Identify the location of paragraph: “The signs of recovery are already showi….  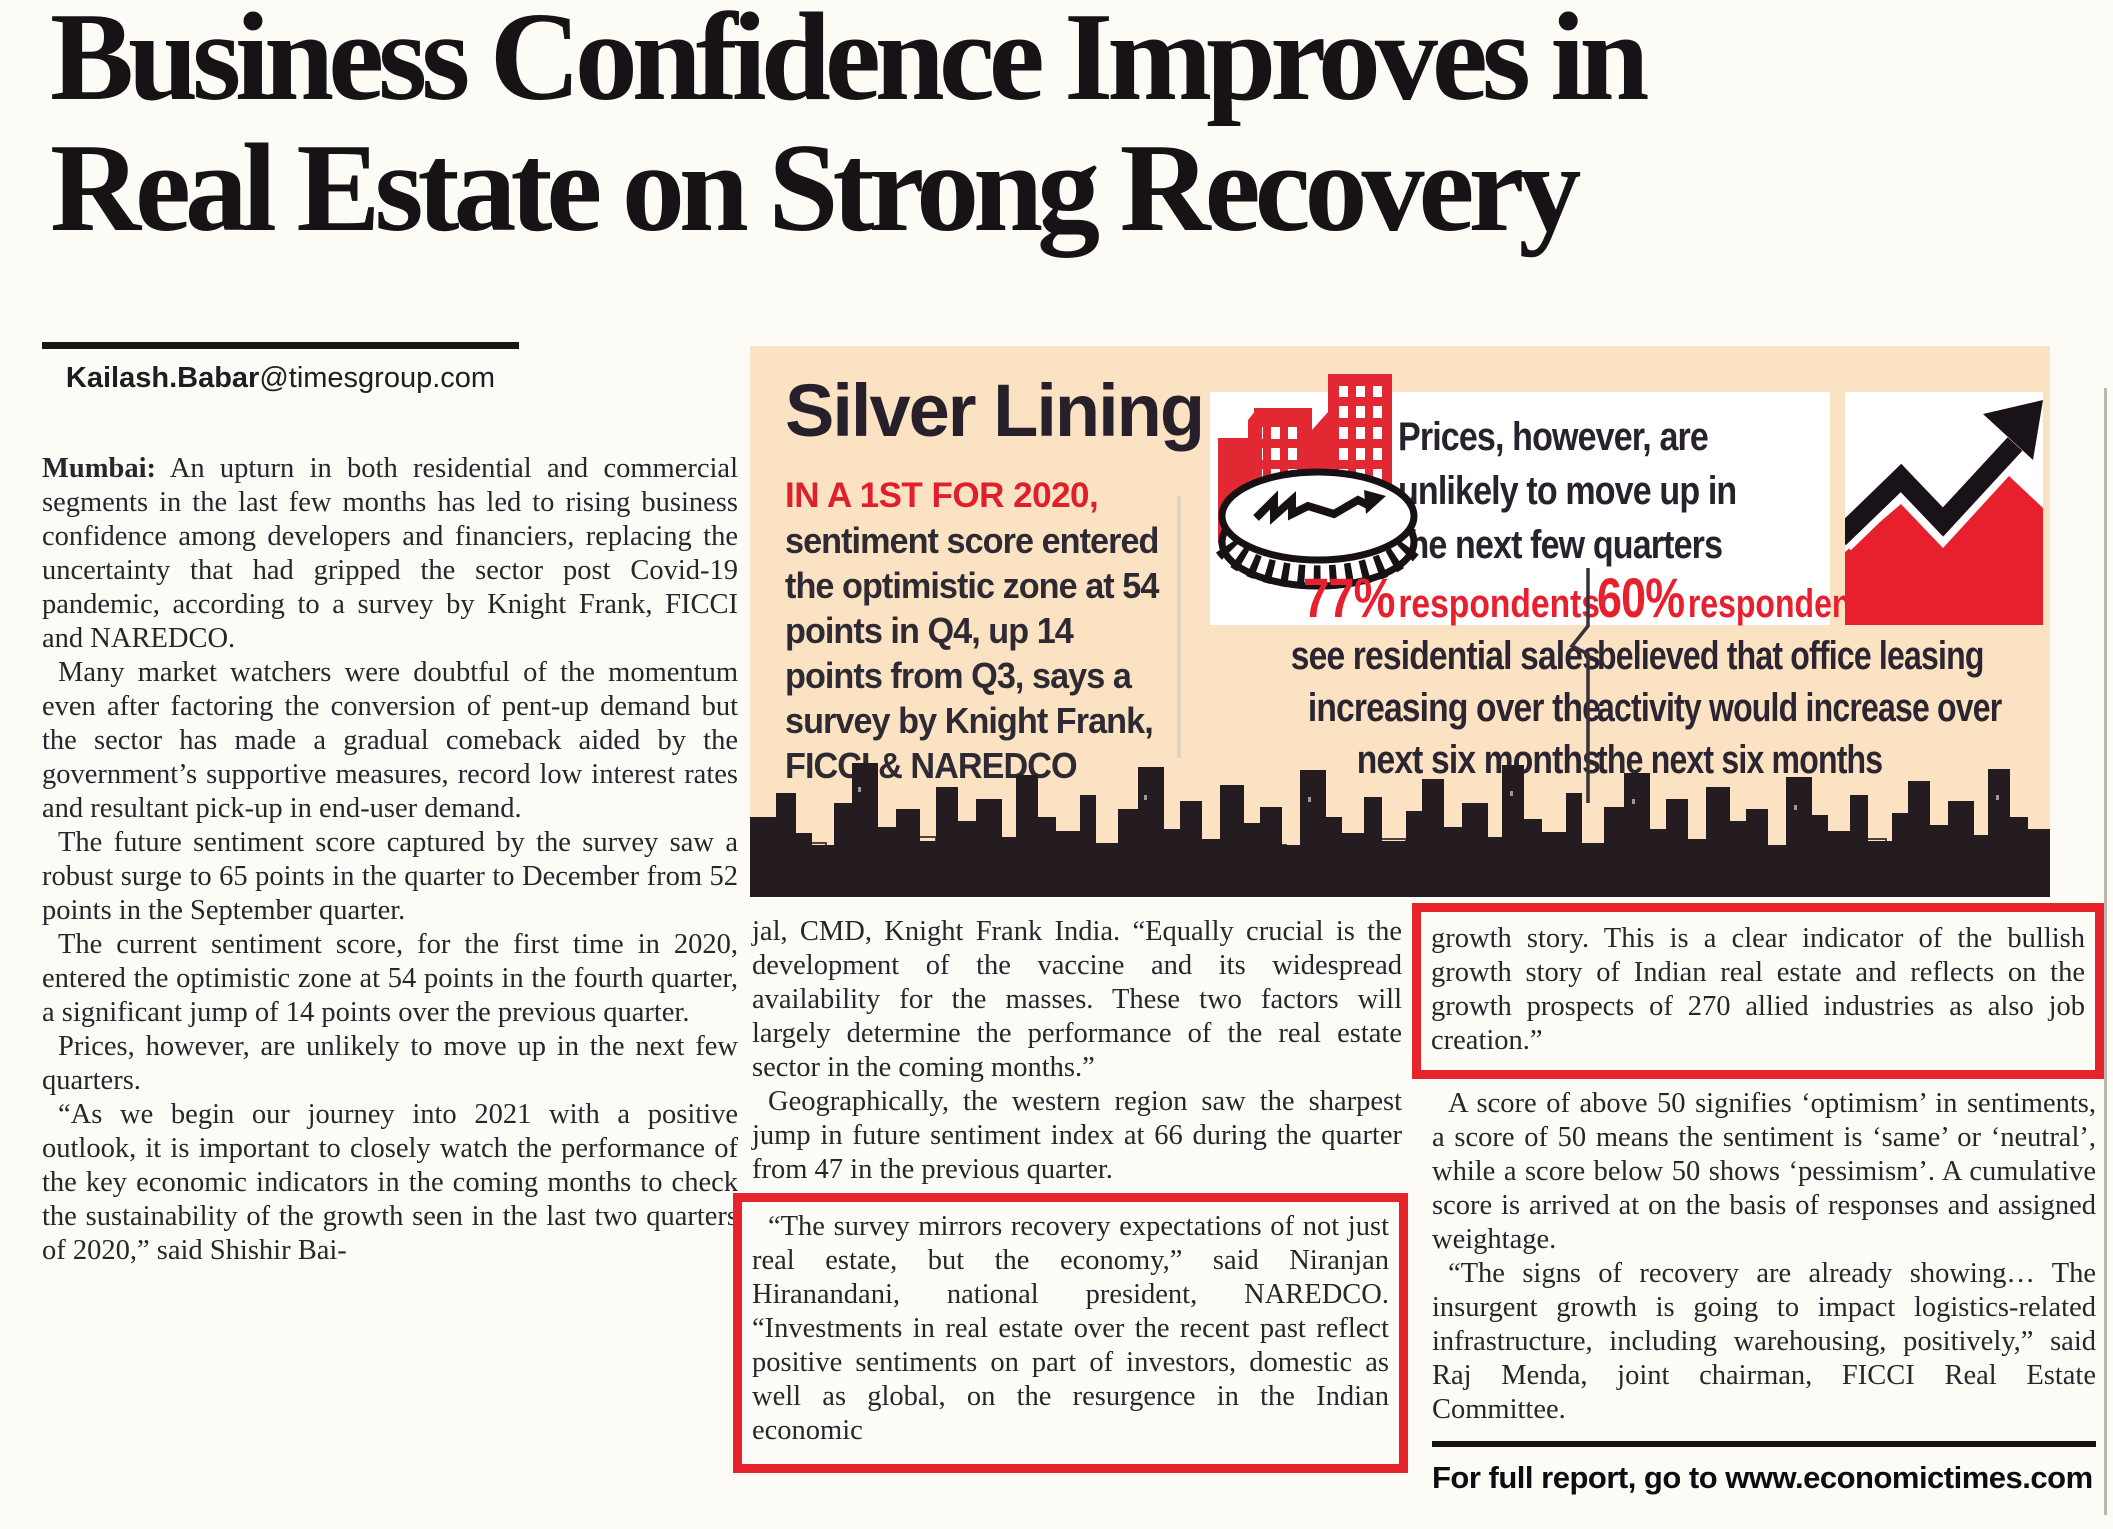
(1764, 1341).